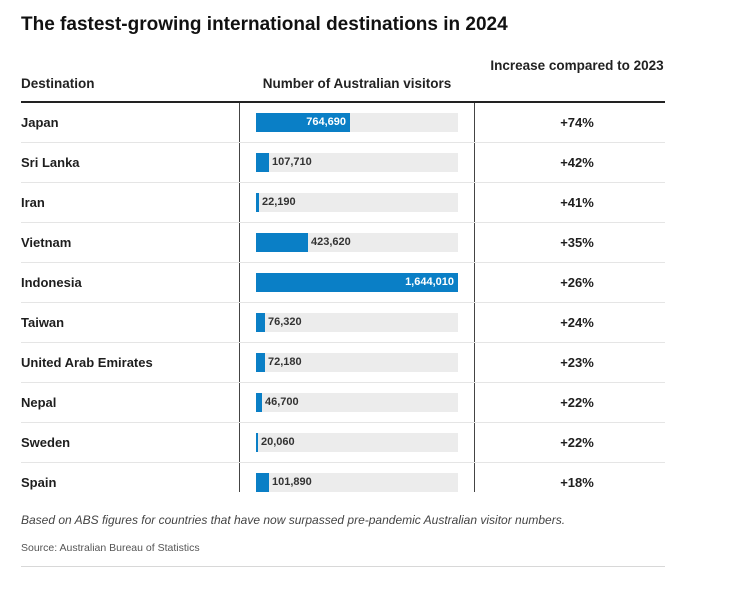 This screenshot has height=592, width=736. Describe the element at coordinates (357, 202) in the screenshot. I see `bar-track: 22,190` at that location.